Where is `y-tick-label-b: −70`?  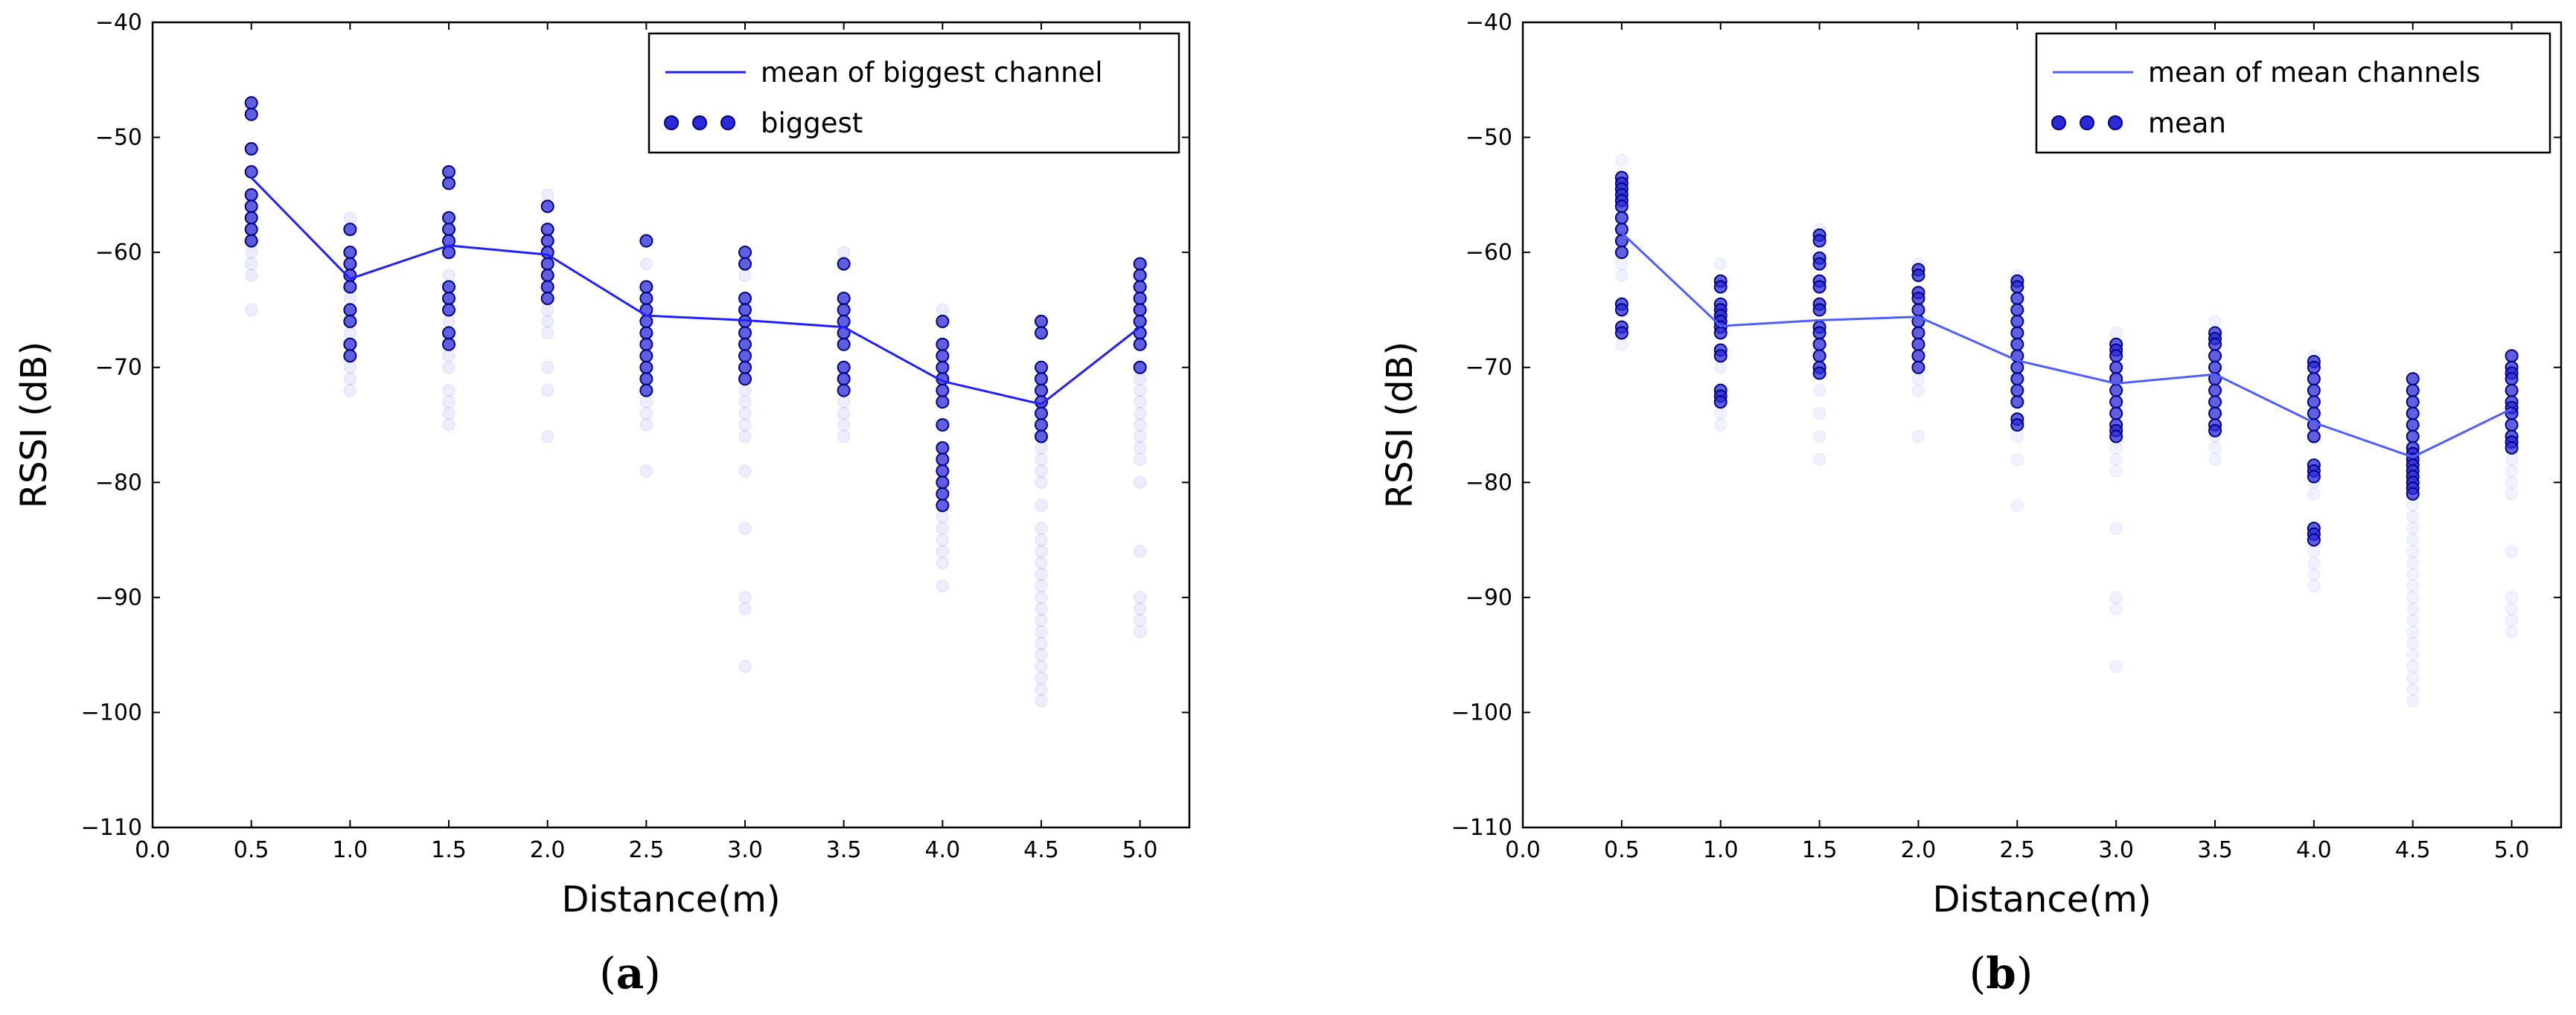
y-tick-label-b: −70 is located at coordinates (1489, 368).